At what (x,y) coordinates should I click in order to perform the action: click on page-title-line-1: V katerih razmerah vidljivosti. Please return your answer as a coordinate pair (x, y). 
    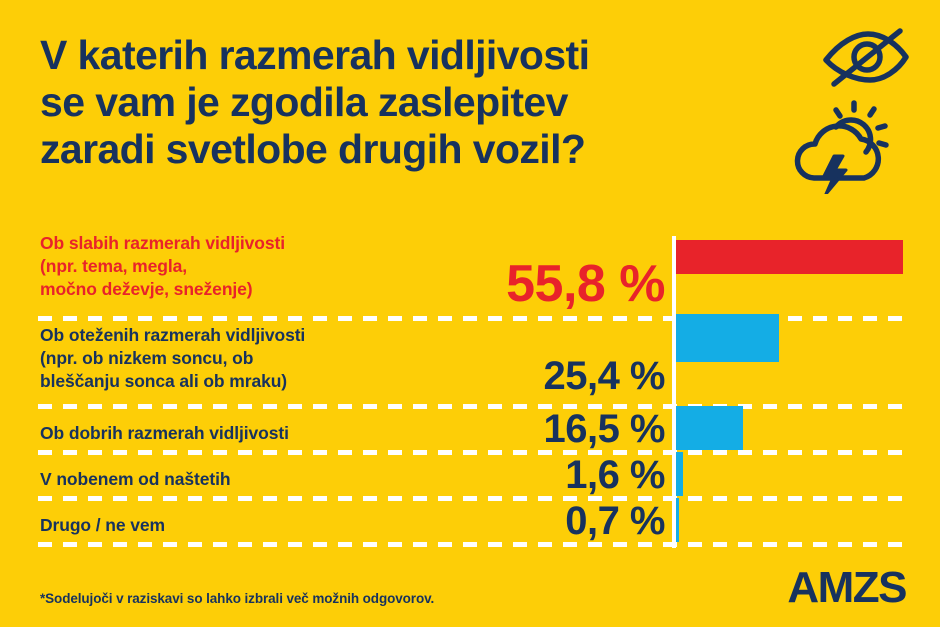
    Looking at the image, I should click on (315, 55).